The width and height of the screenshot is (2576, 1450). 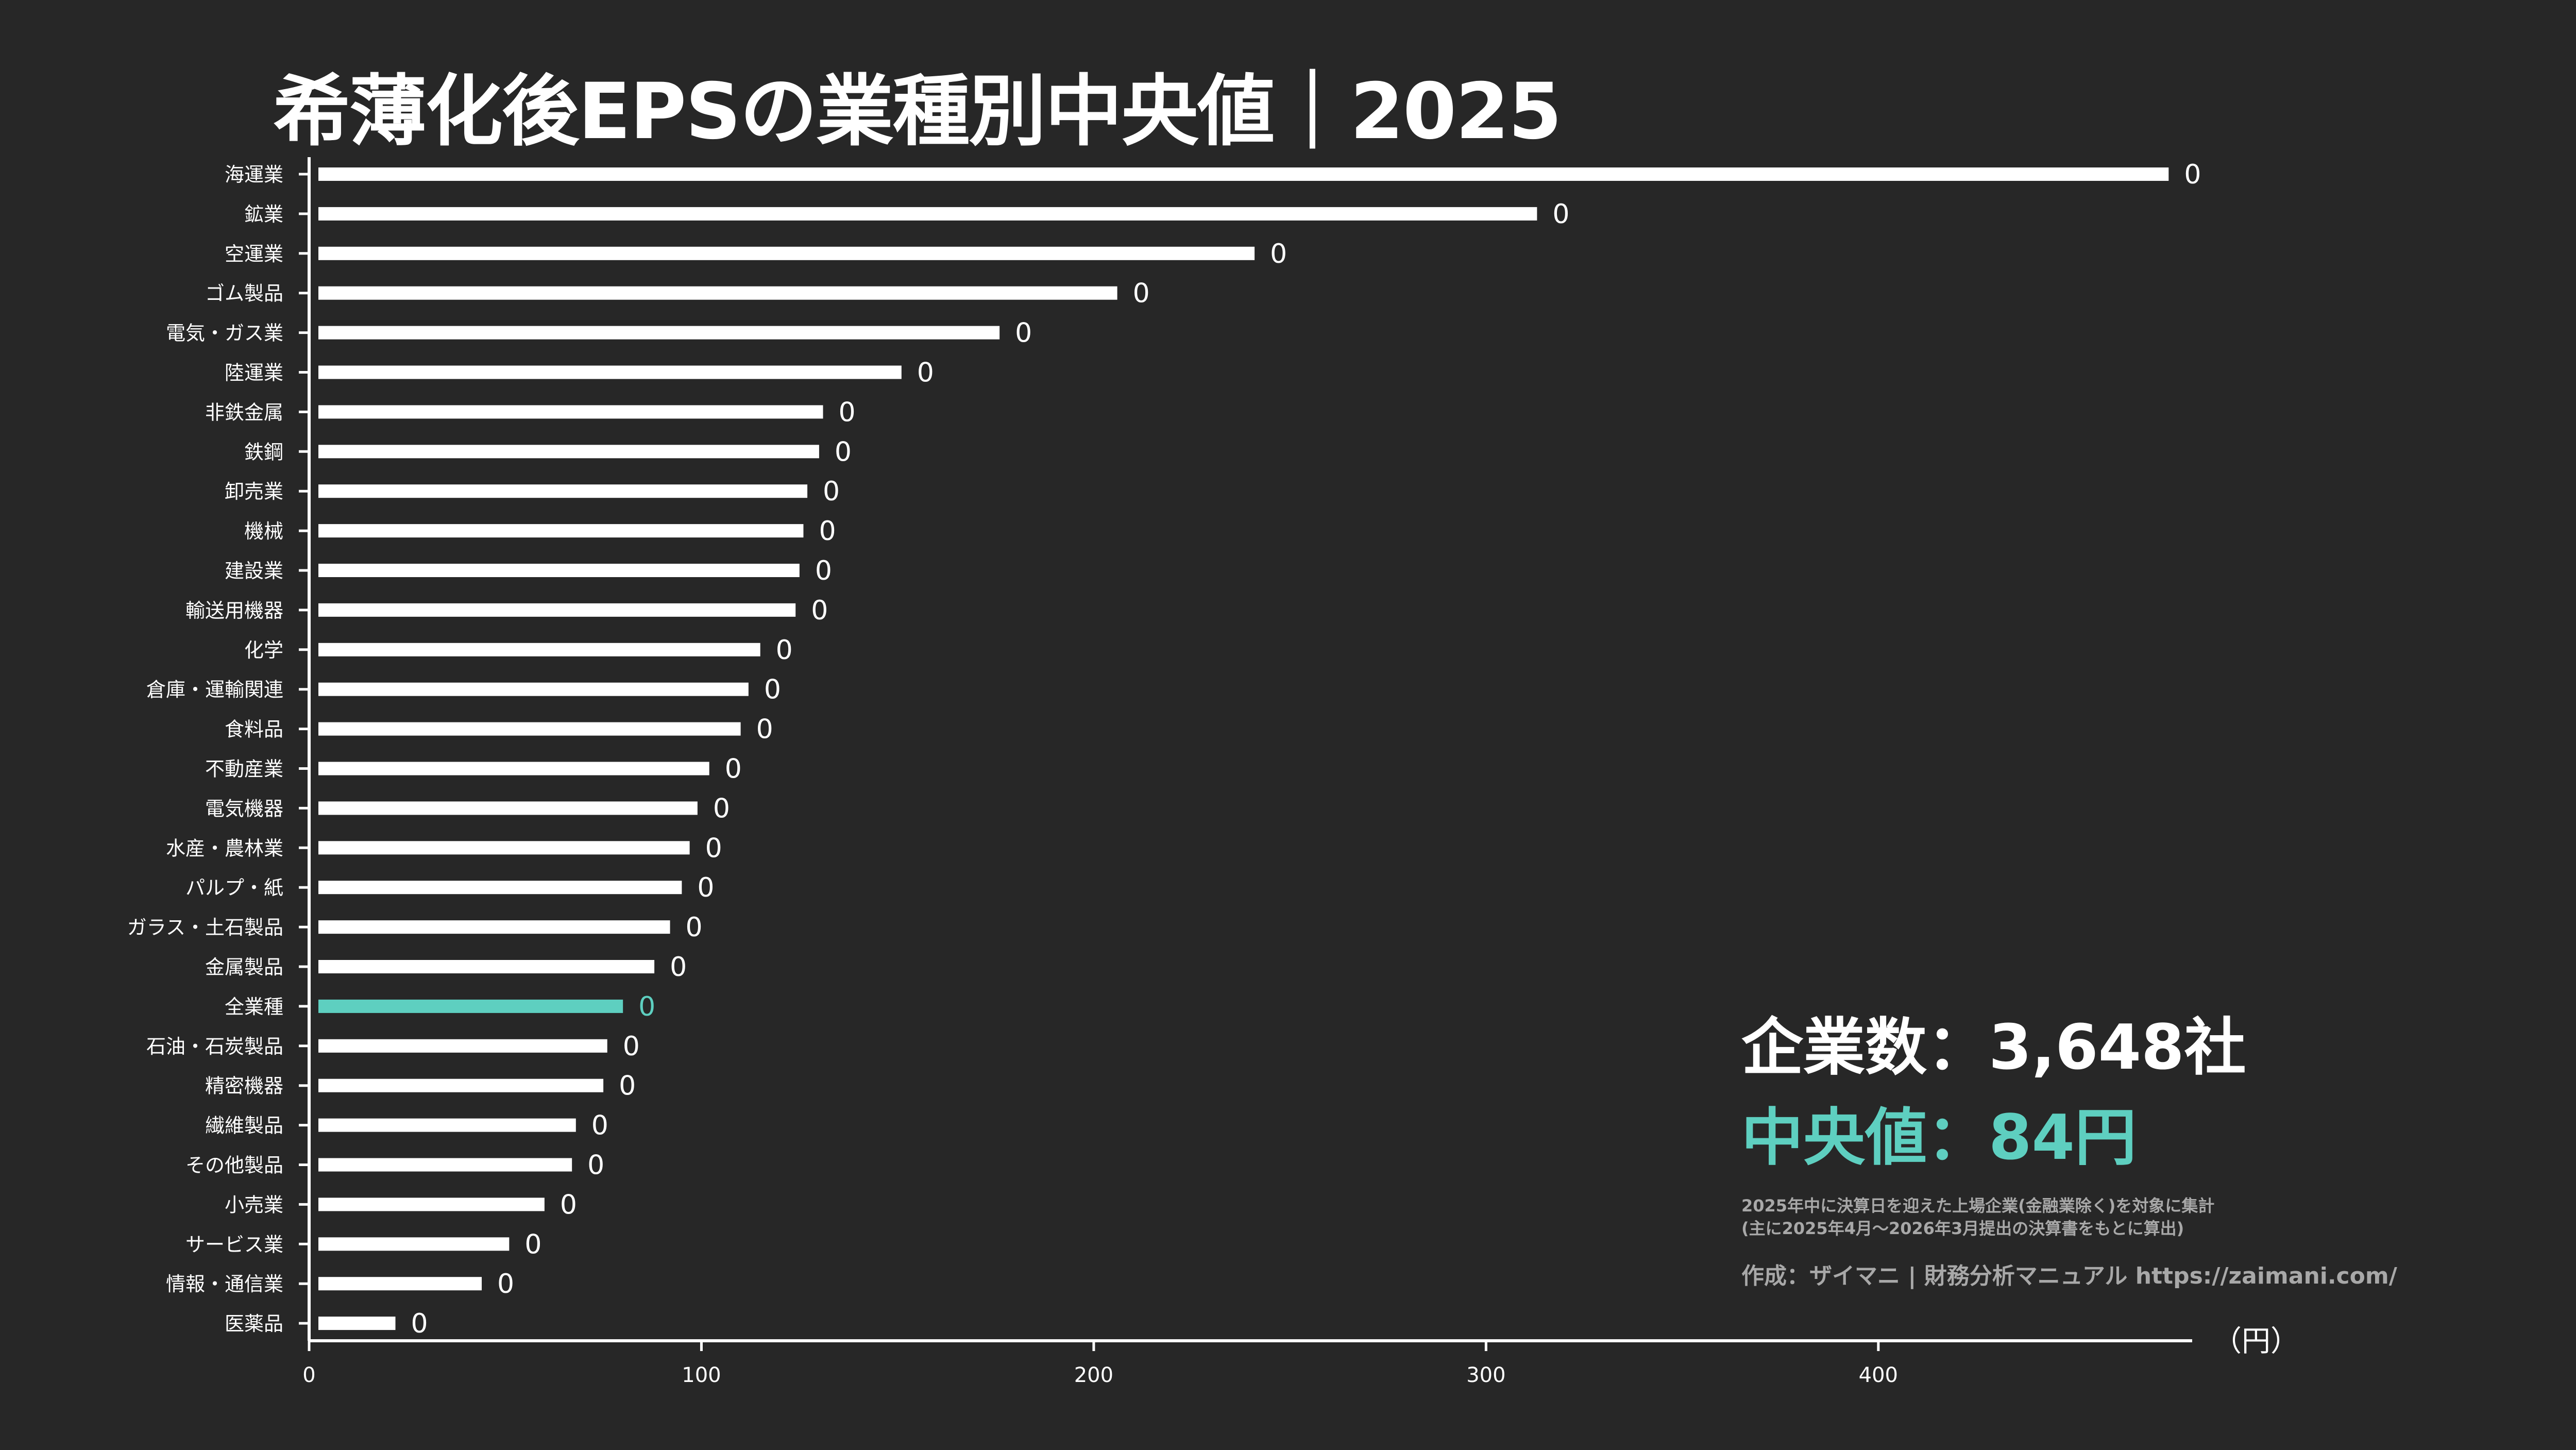 What do you see at coordinates (2069, 1276) in the screenshot?
I see `credit-link: 作成：ザイマニ | 財務分析マニュアル https://zaimani.com/` at bounding box center [2069, 1276].